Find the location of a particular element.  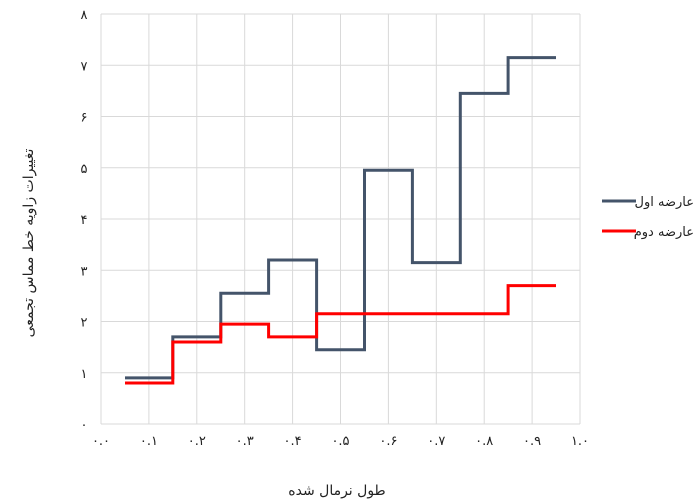

y-axis-title: تغییرات زاویه خط مماس تجمعی is located at coordinates (29, 242).